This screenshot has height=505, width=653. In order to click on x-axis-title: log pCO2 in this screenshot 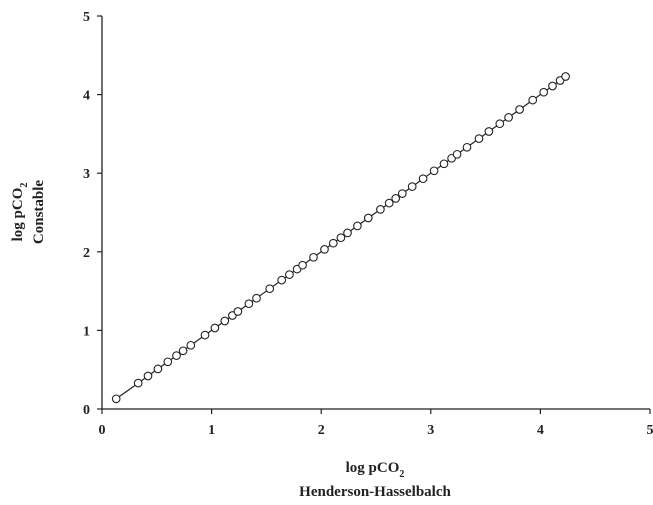, I will do `click(375, 470)`.